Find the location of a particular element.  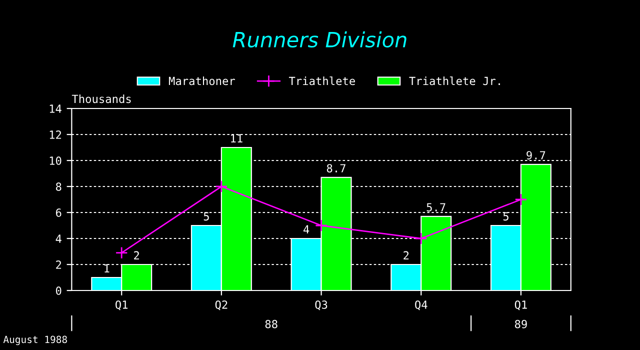

data-label: 5.7 is located at coordinates (436, 207).